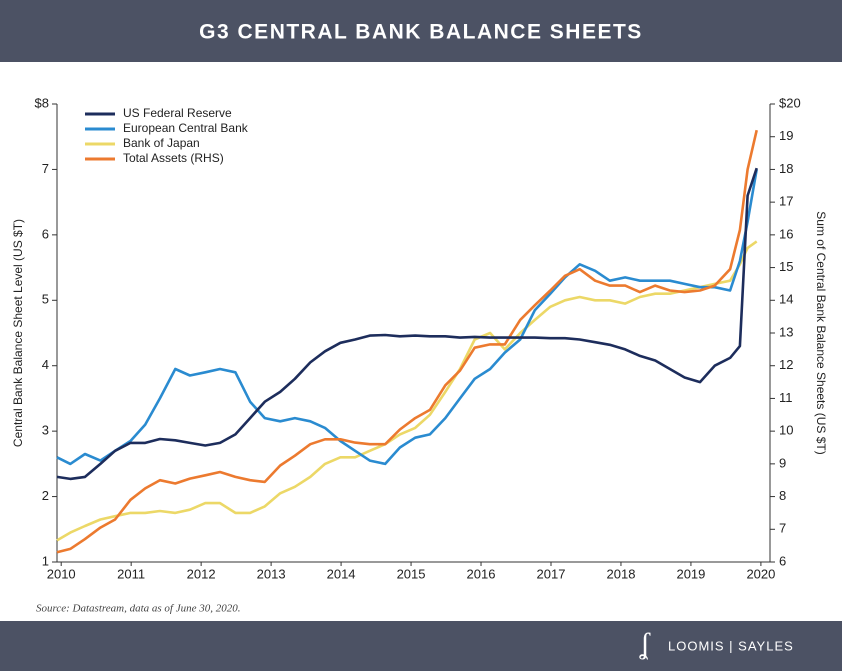 The image size is (842, 671). Describe the element at coordinates (45, 560) in the screenshot. I see `y-tick-label: 1` at that location.